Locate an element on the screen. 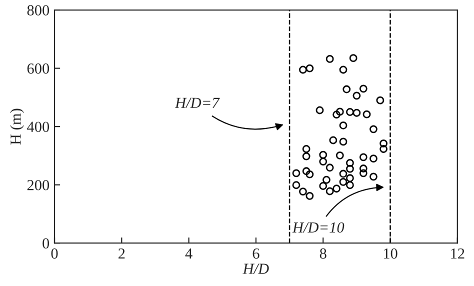 The width and height of the screenshot is (474, 286). x-tick-label: 10 is located at coordinates (391, 253).